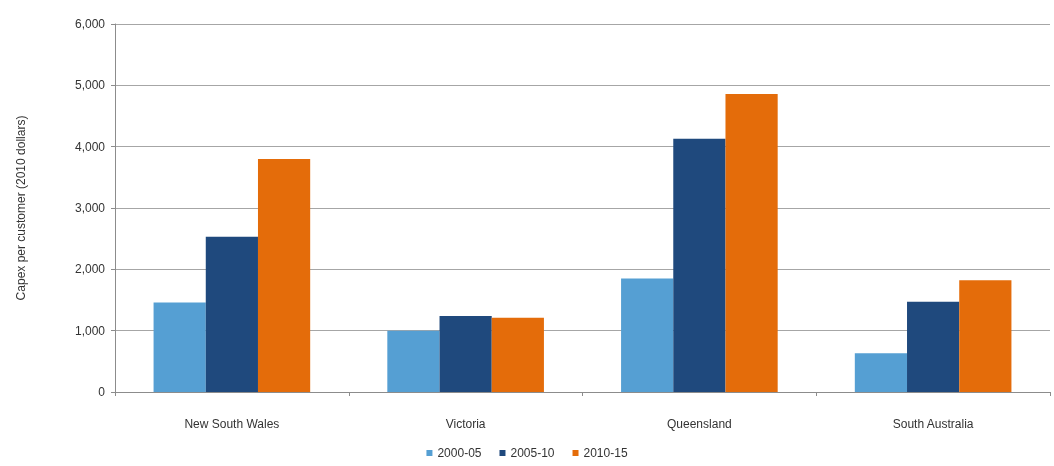  I want to click on y-tick-label: 1,000, so click(90, 330).